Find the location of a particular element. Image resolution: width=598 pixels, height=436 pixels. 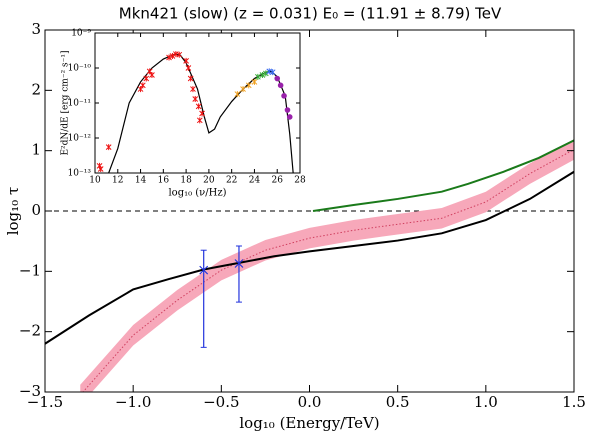

y-tick-label: 2 is located at coordinates (36, 89).